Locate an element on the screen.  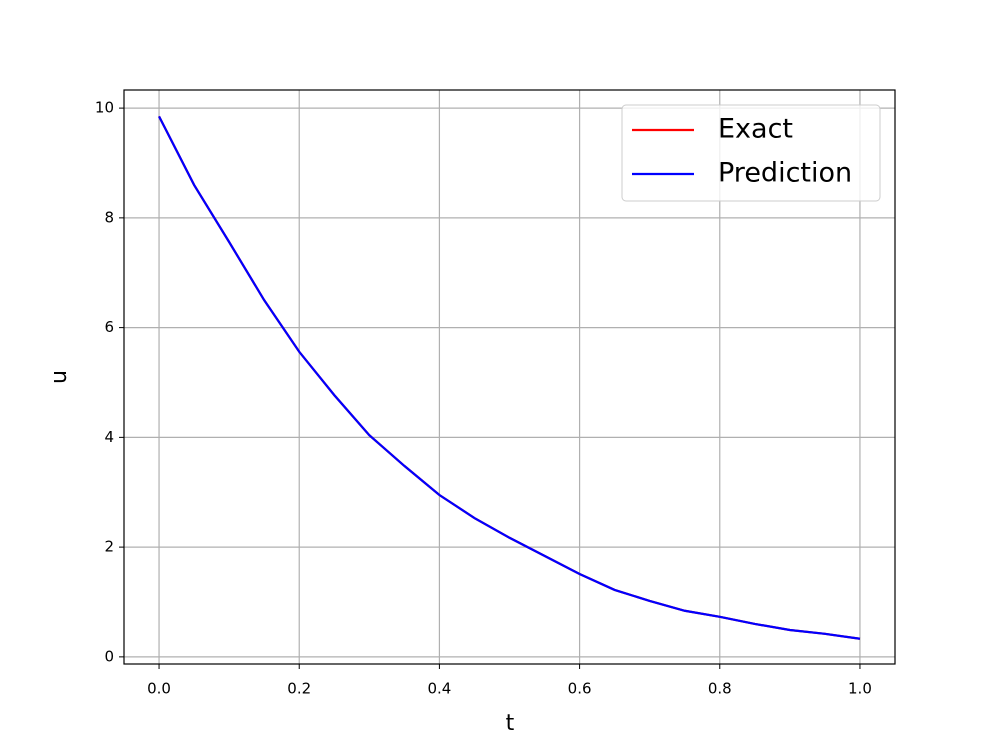
legend-label: Prediction is located at coordinates (785, 173).